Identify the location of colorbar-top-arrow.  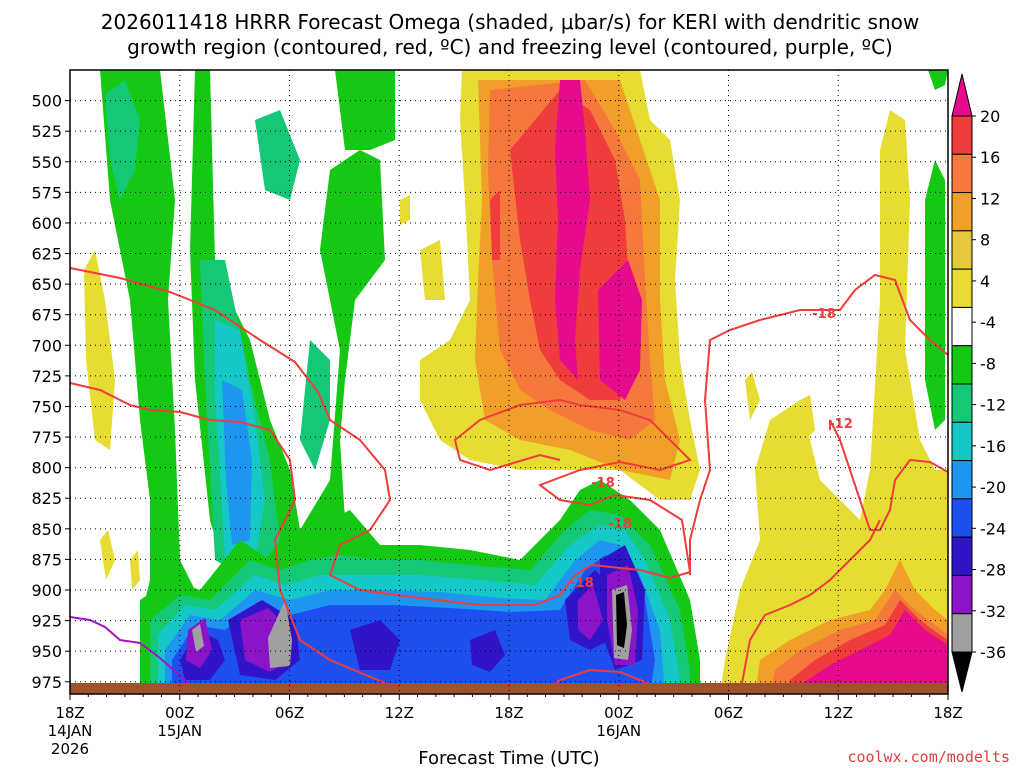
(962, 95).